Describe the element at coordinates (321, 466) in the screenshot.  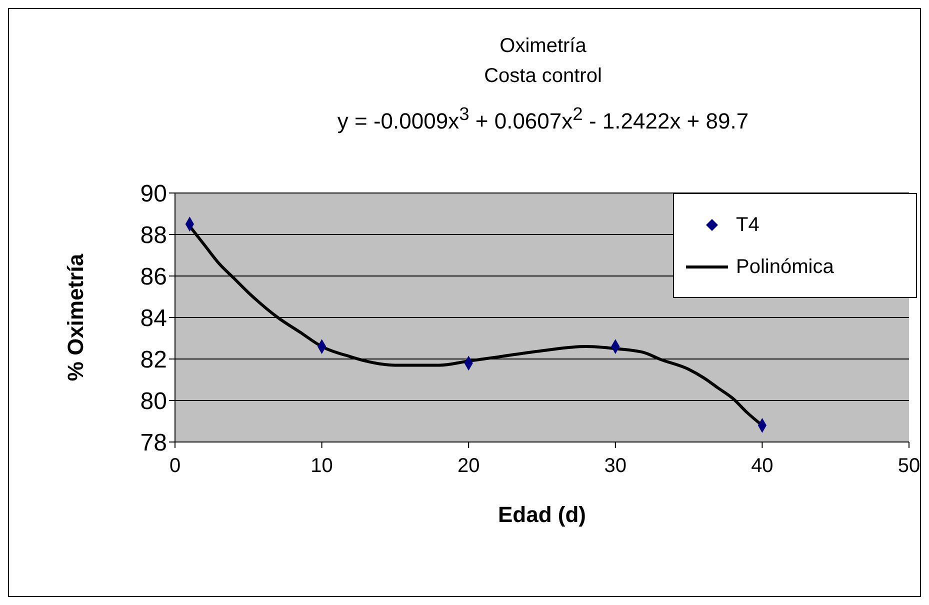
I see `x-tick-label: 10` at that location.